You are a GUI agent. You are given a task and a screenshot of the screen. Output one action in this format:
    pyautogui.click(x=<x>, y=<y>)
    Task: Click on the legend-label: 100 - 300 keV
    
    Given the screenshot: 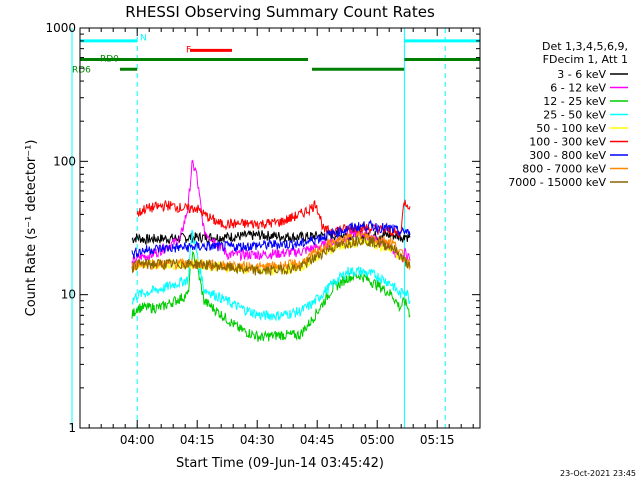 What is the action you would take?
    pyautogui.click(x=567, y=142)
    